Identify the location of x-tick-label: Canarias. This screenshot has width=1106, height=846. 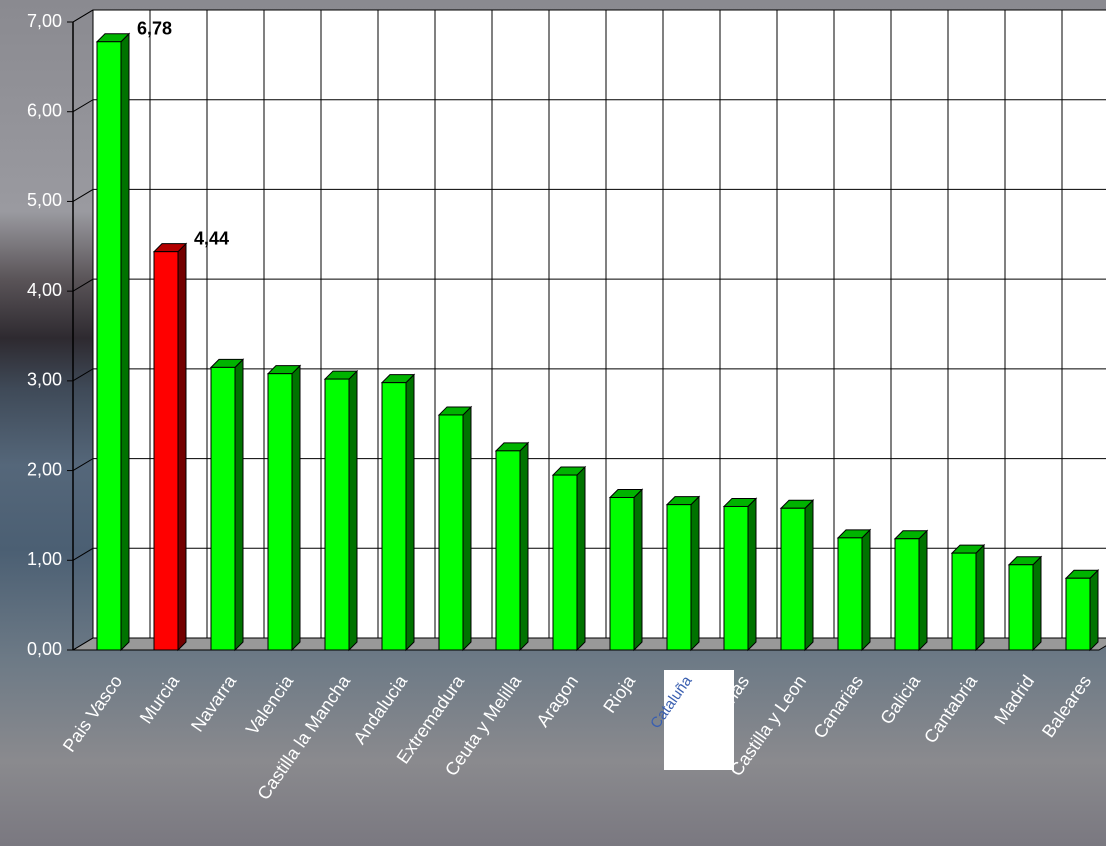
(838, 707).